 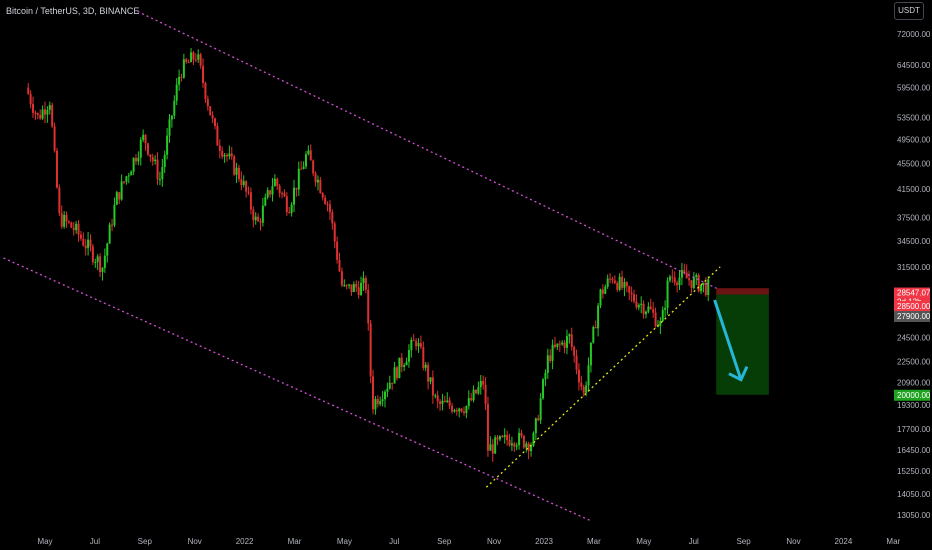 What do you see at coordinates (914, 65) in the screenshot?
I see `price-axis-label: 64500.00` at bounding box center [914, 65].